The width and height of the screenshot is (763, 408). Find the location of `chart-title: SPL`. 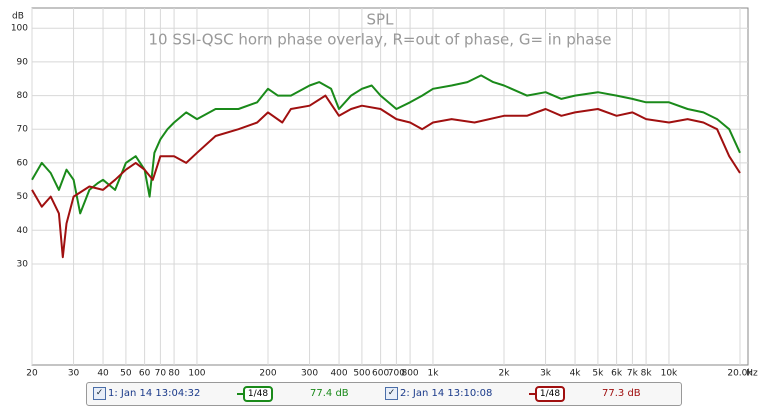

chart-title: SPL is located at coordinates (381, 20).